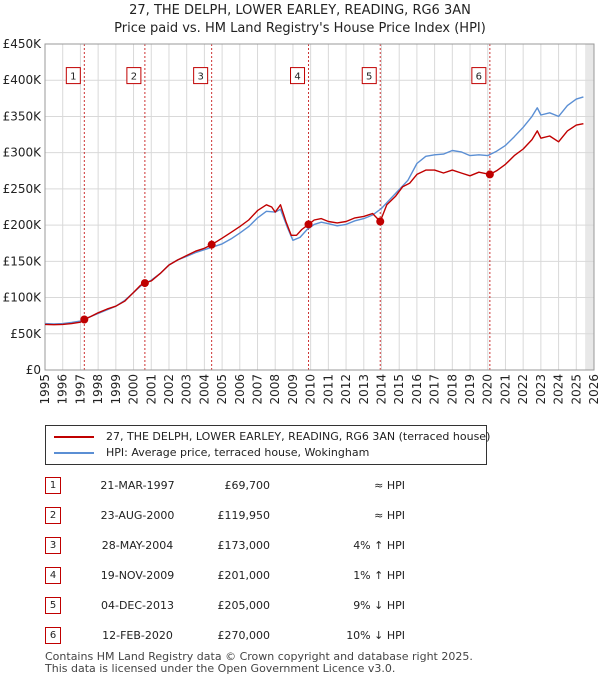 This screenshot has width=600, height=680. I want to click on sale-price: £119,950, so click(244, 515).